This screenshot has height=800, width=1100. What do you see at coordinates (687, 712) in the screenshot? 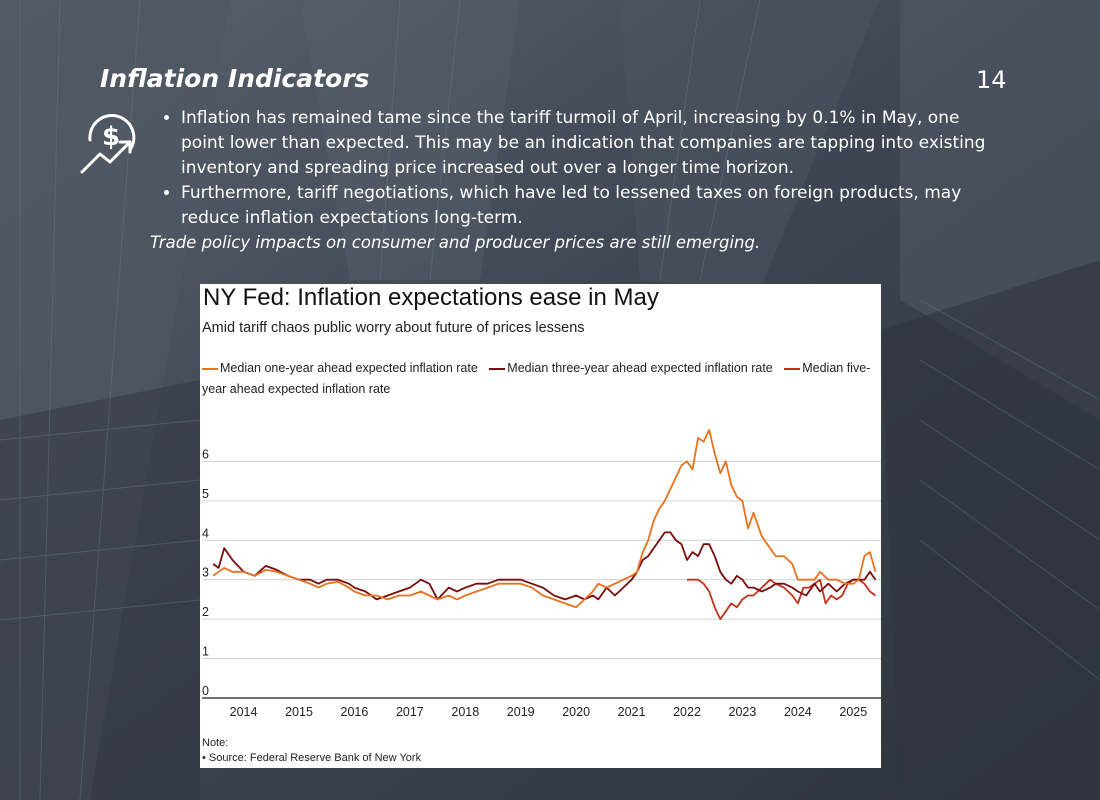
I see `x-tick-label: 2022` at bounding box center [687, 712].